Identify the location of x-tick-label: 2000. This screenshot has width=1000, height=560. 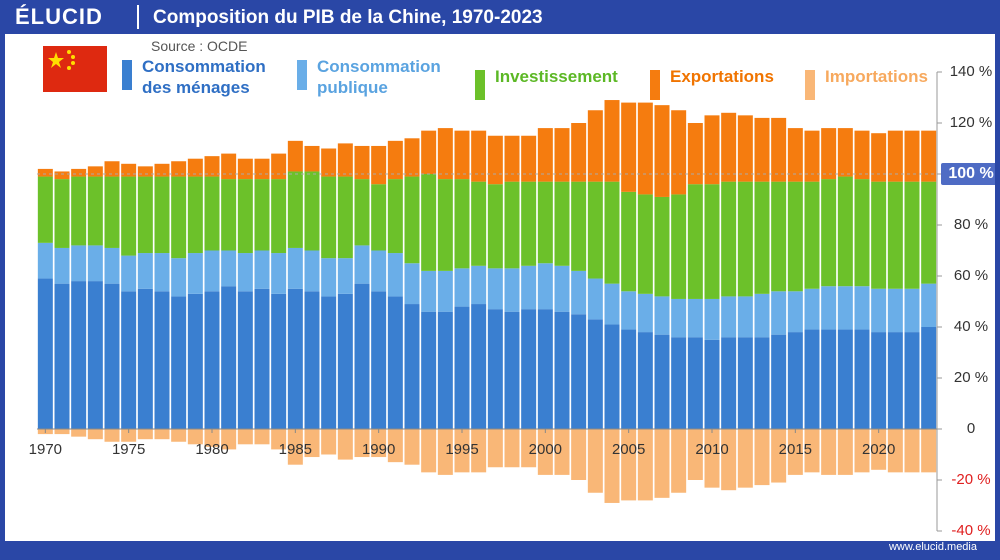
(545, 449).